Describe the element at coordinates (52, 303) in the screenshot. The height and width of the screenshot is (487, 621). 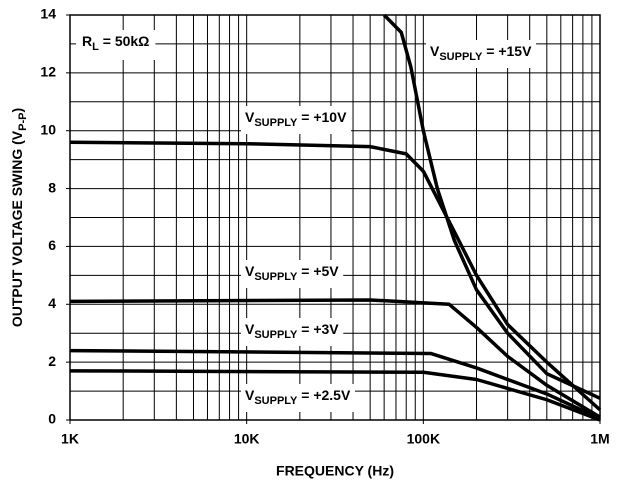
I see `y-tick-label: 4` at that location.